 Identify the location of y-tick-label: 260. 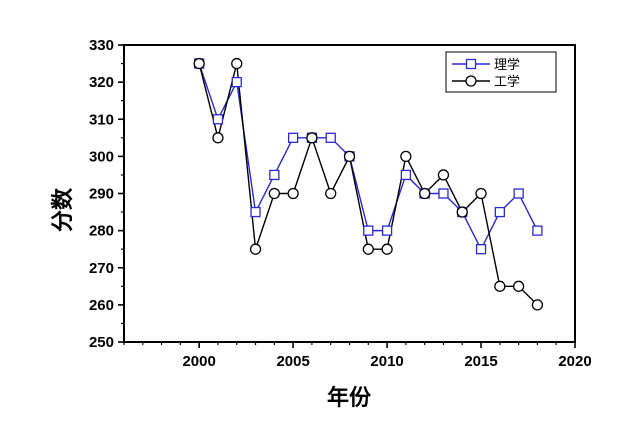
(101, 305).